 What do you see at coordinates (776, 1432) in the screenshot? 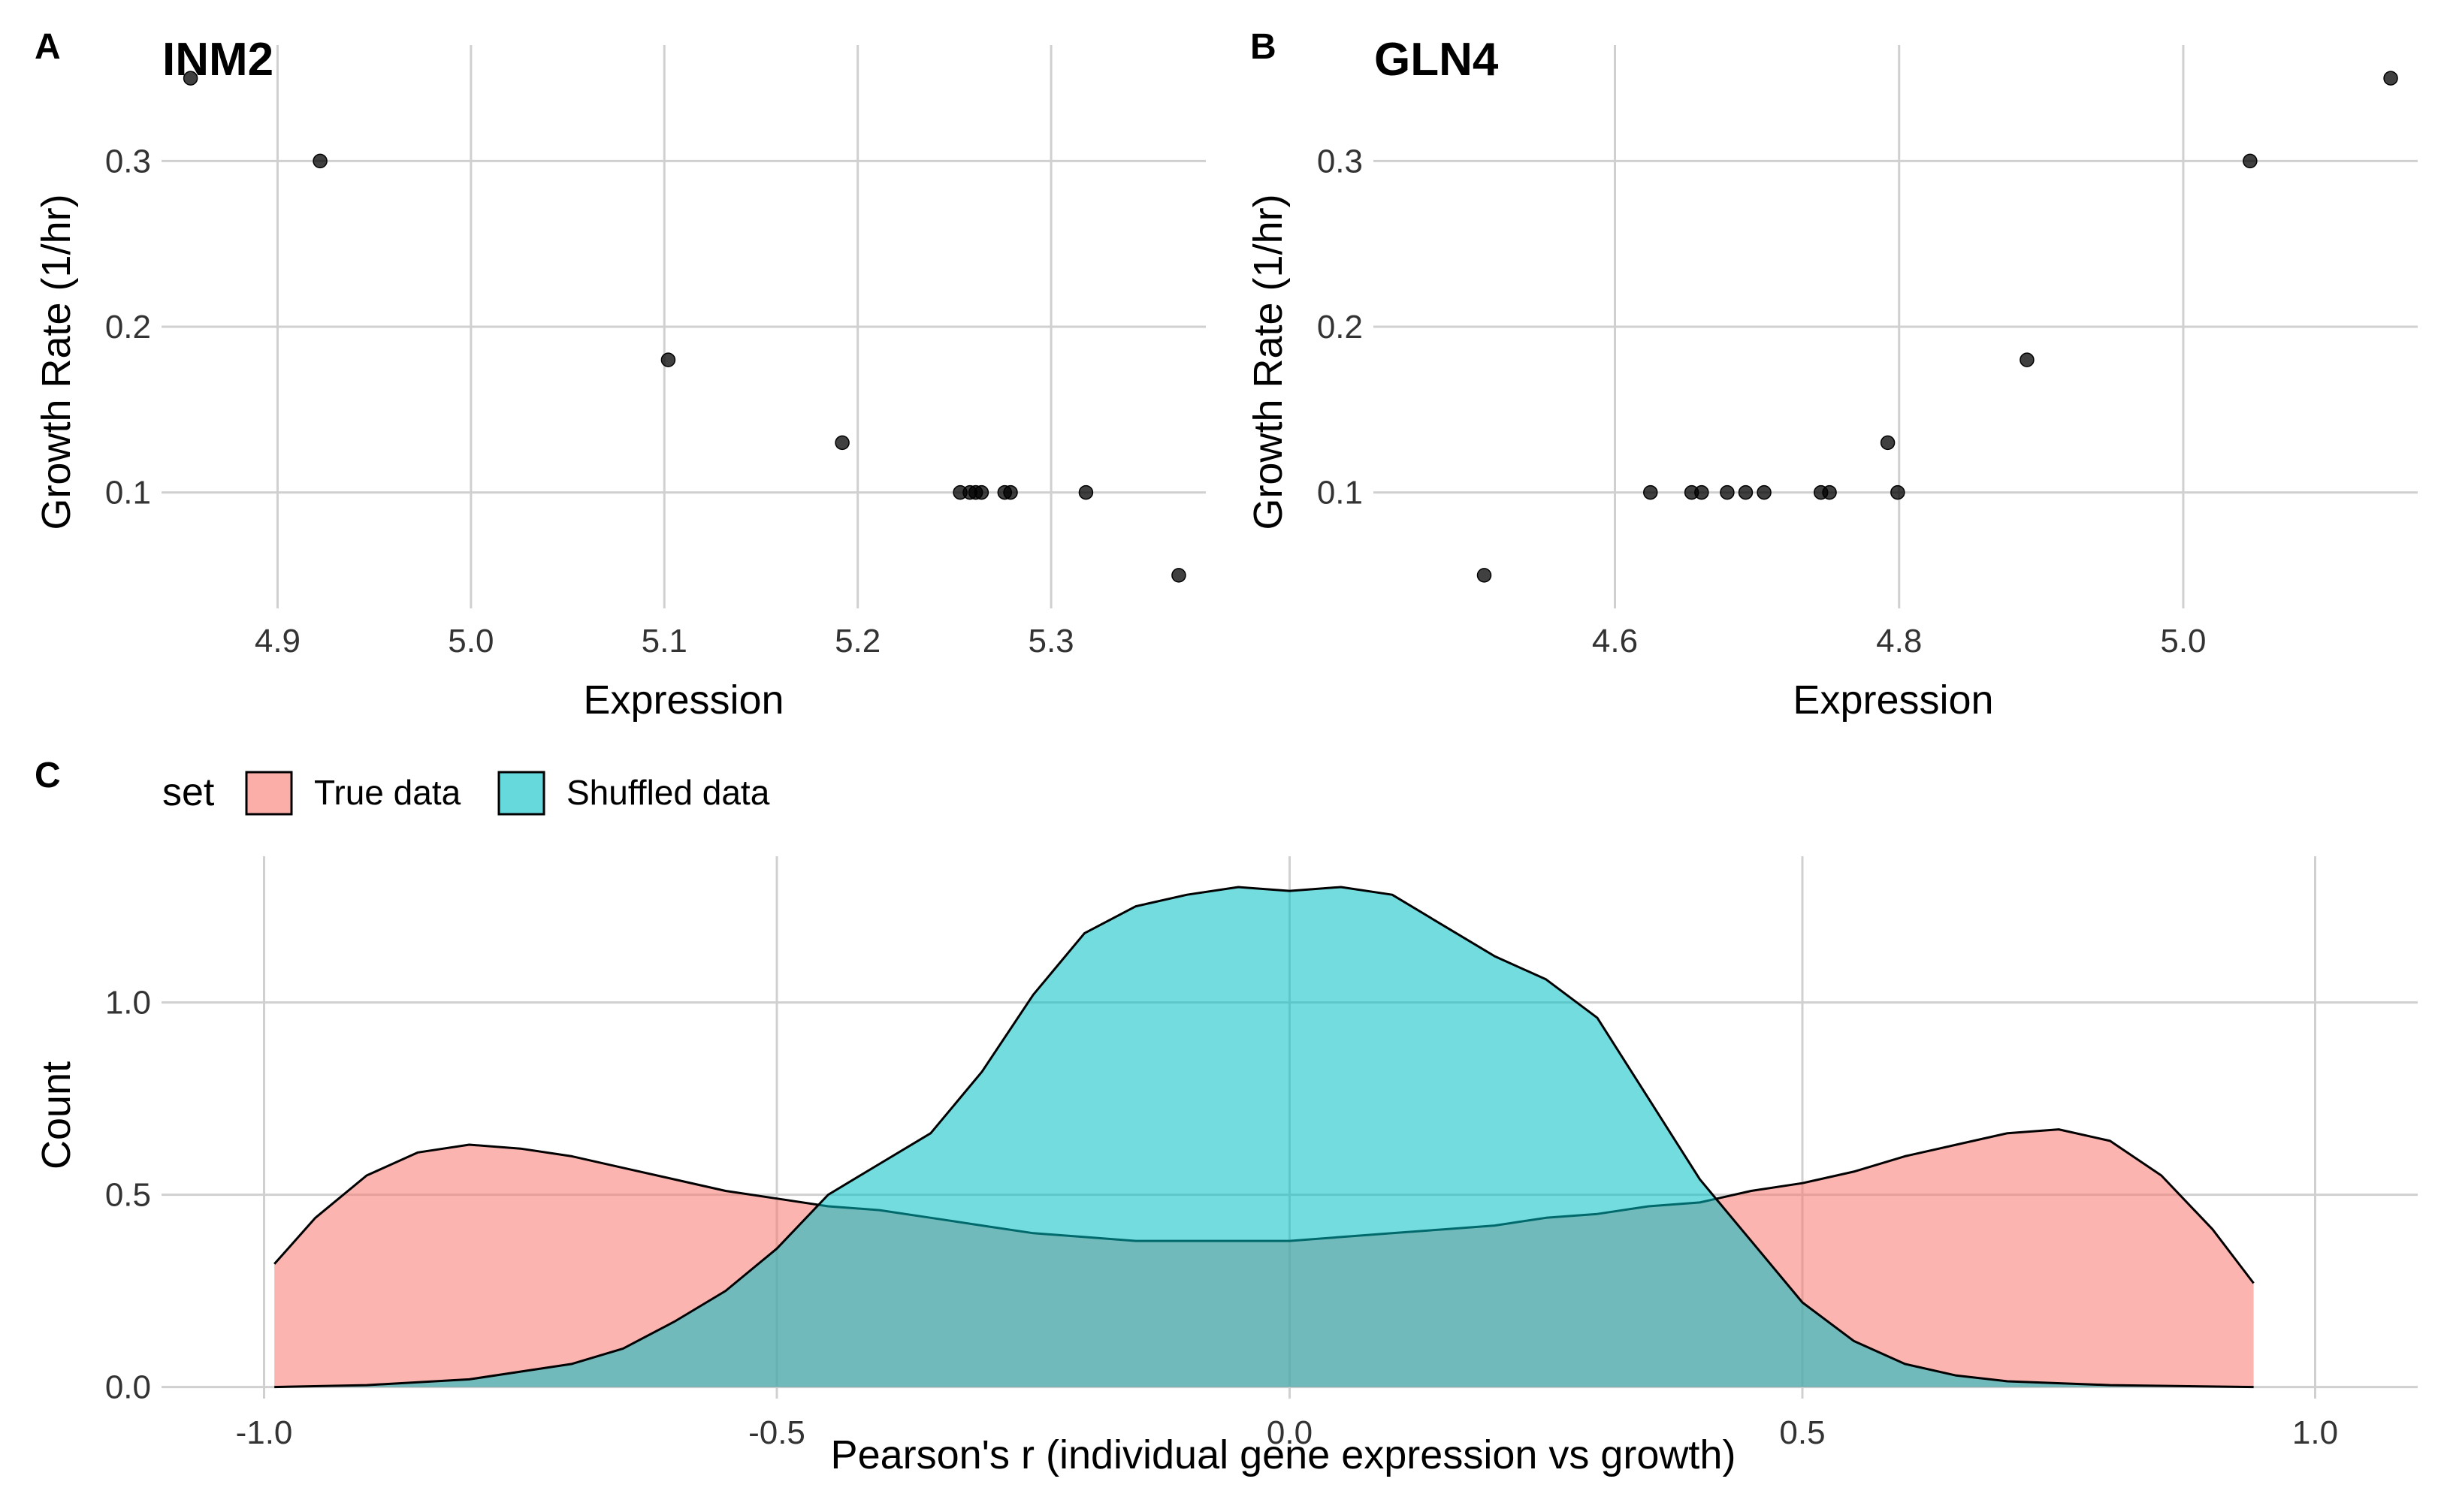
I see `panel-c-x-tick-label: -0.5` at bounding box center [776, 1432].